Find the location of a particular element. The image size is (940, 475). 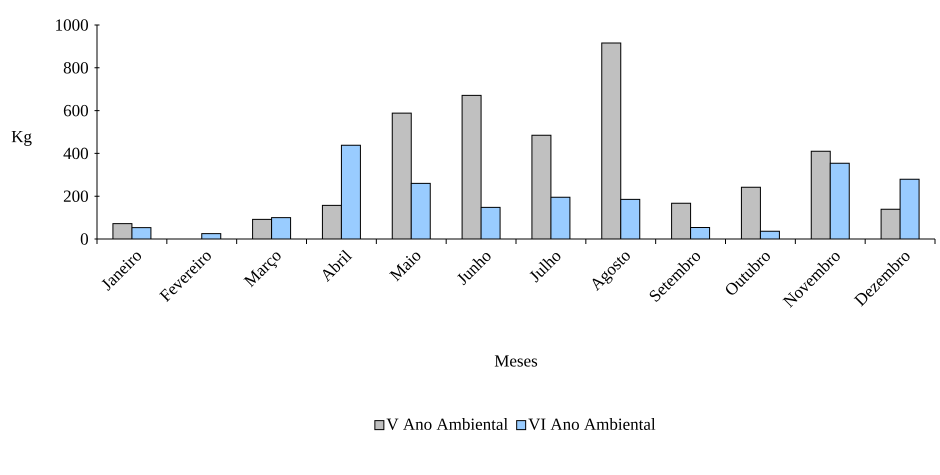

x-axis-title: Meses is located at coordinates (516, 361).